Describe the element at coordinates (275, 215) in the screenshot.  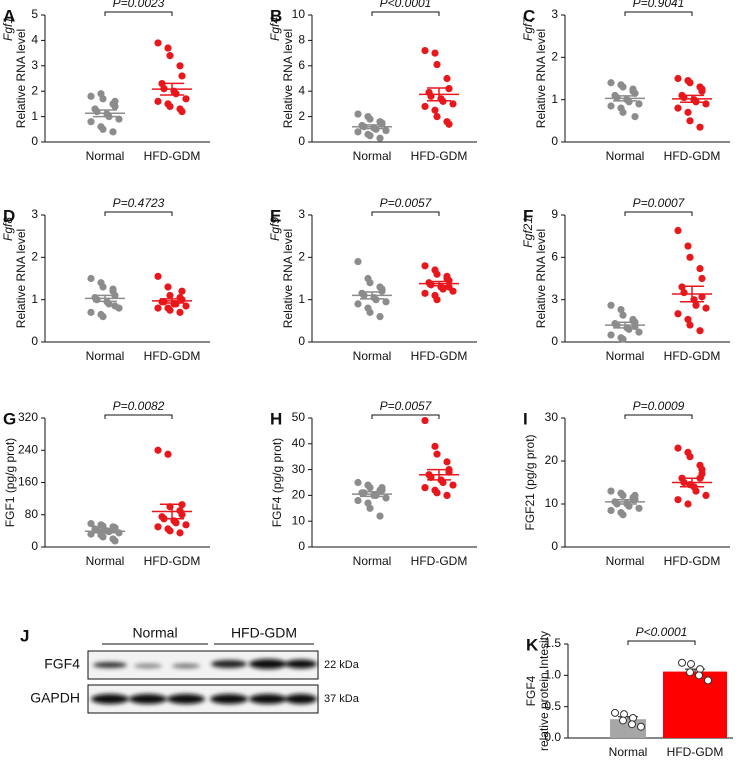
I see `panel-letter: E` at that location.